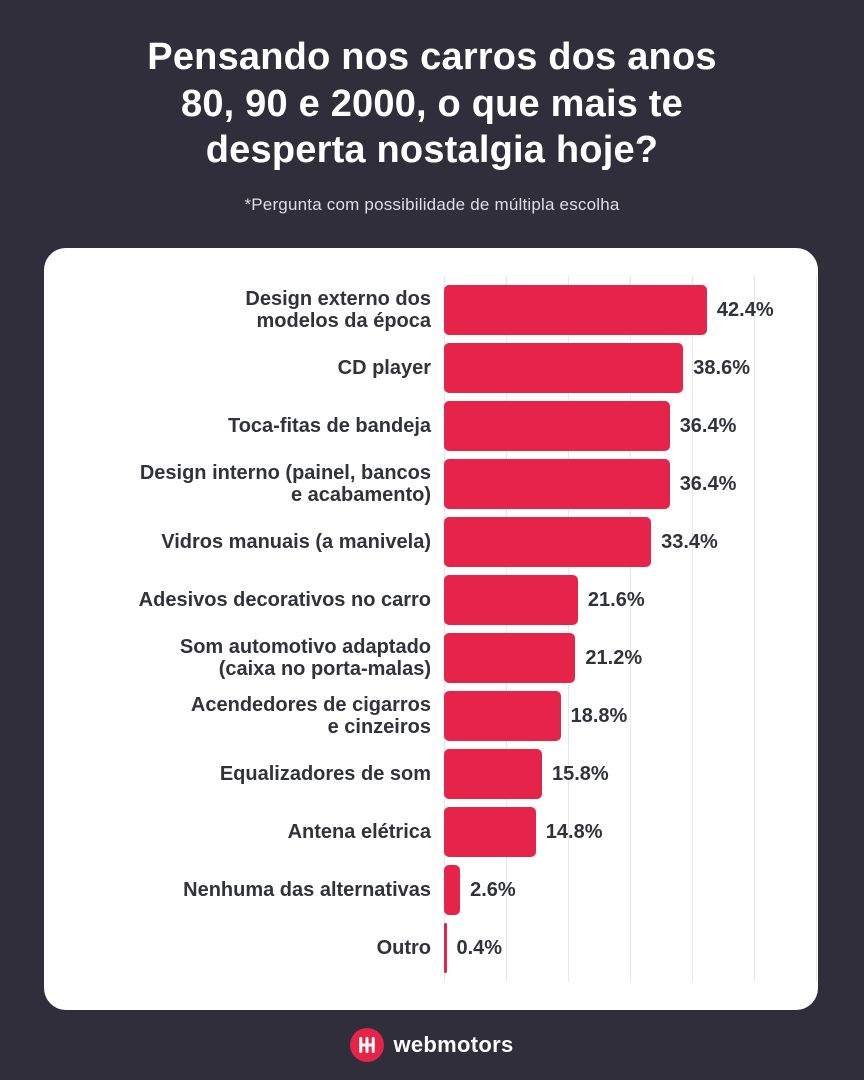 Image resolution: width=864 pixels, height=1080 pixels. I want to click on bar-value-label: 0.4%, so click(479, 947).